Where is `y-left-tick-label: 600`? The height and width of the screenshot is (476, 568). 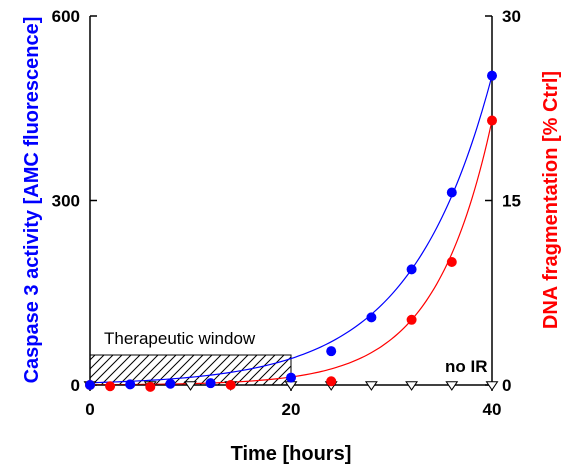 y-left-tick-label: 600 is located at coordinates (66, 16).